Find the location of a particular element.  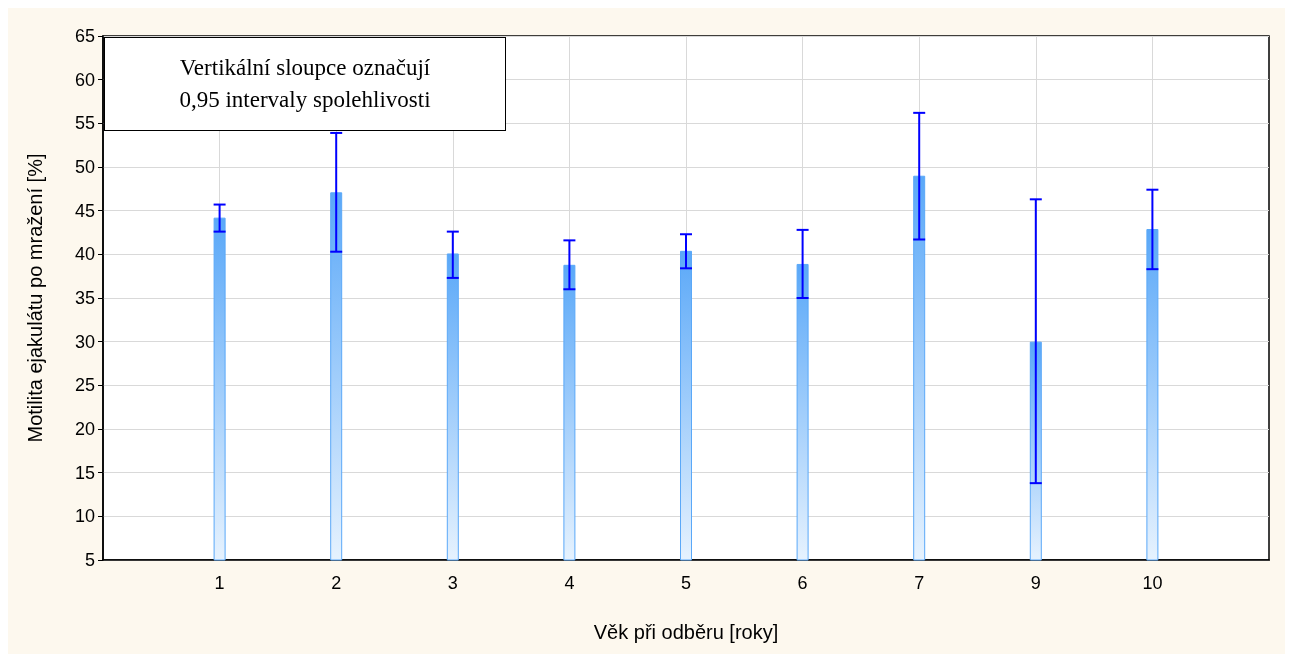

y-tick-label: 15 is located at coordinates (84, 472).